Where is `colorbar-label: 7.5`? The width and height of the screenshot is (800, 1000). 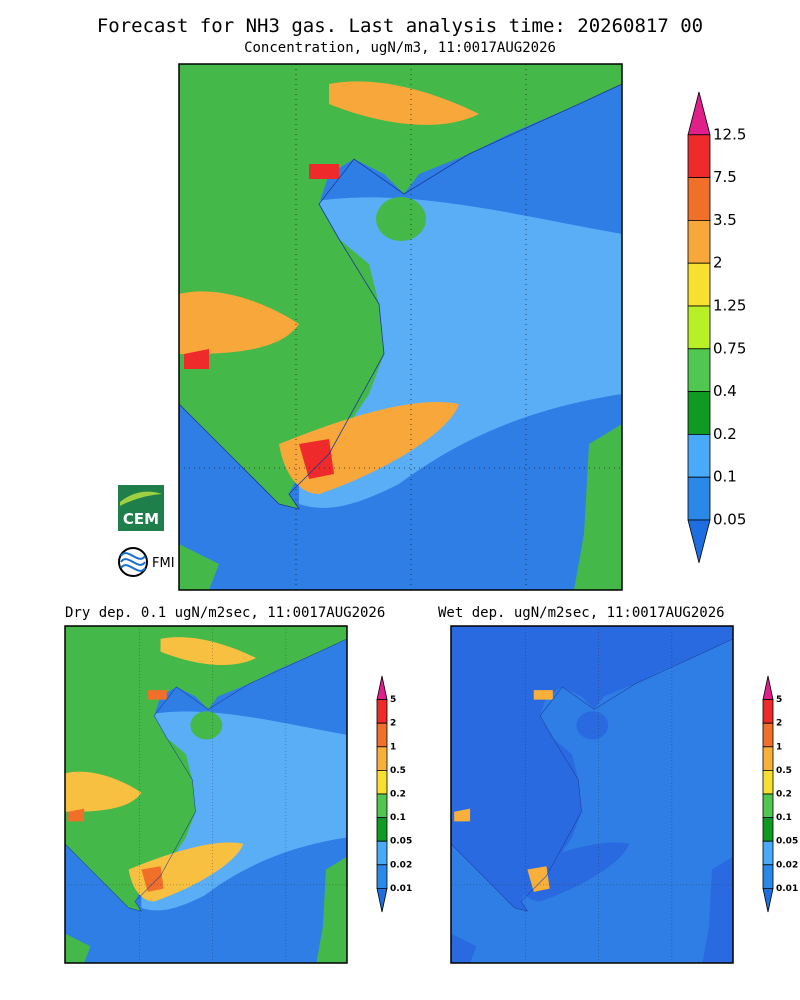
colorbar-label: 7.5 is located at coordinates (725, 177).